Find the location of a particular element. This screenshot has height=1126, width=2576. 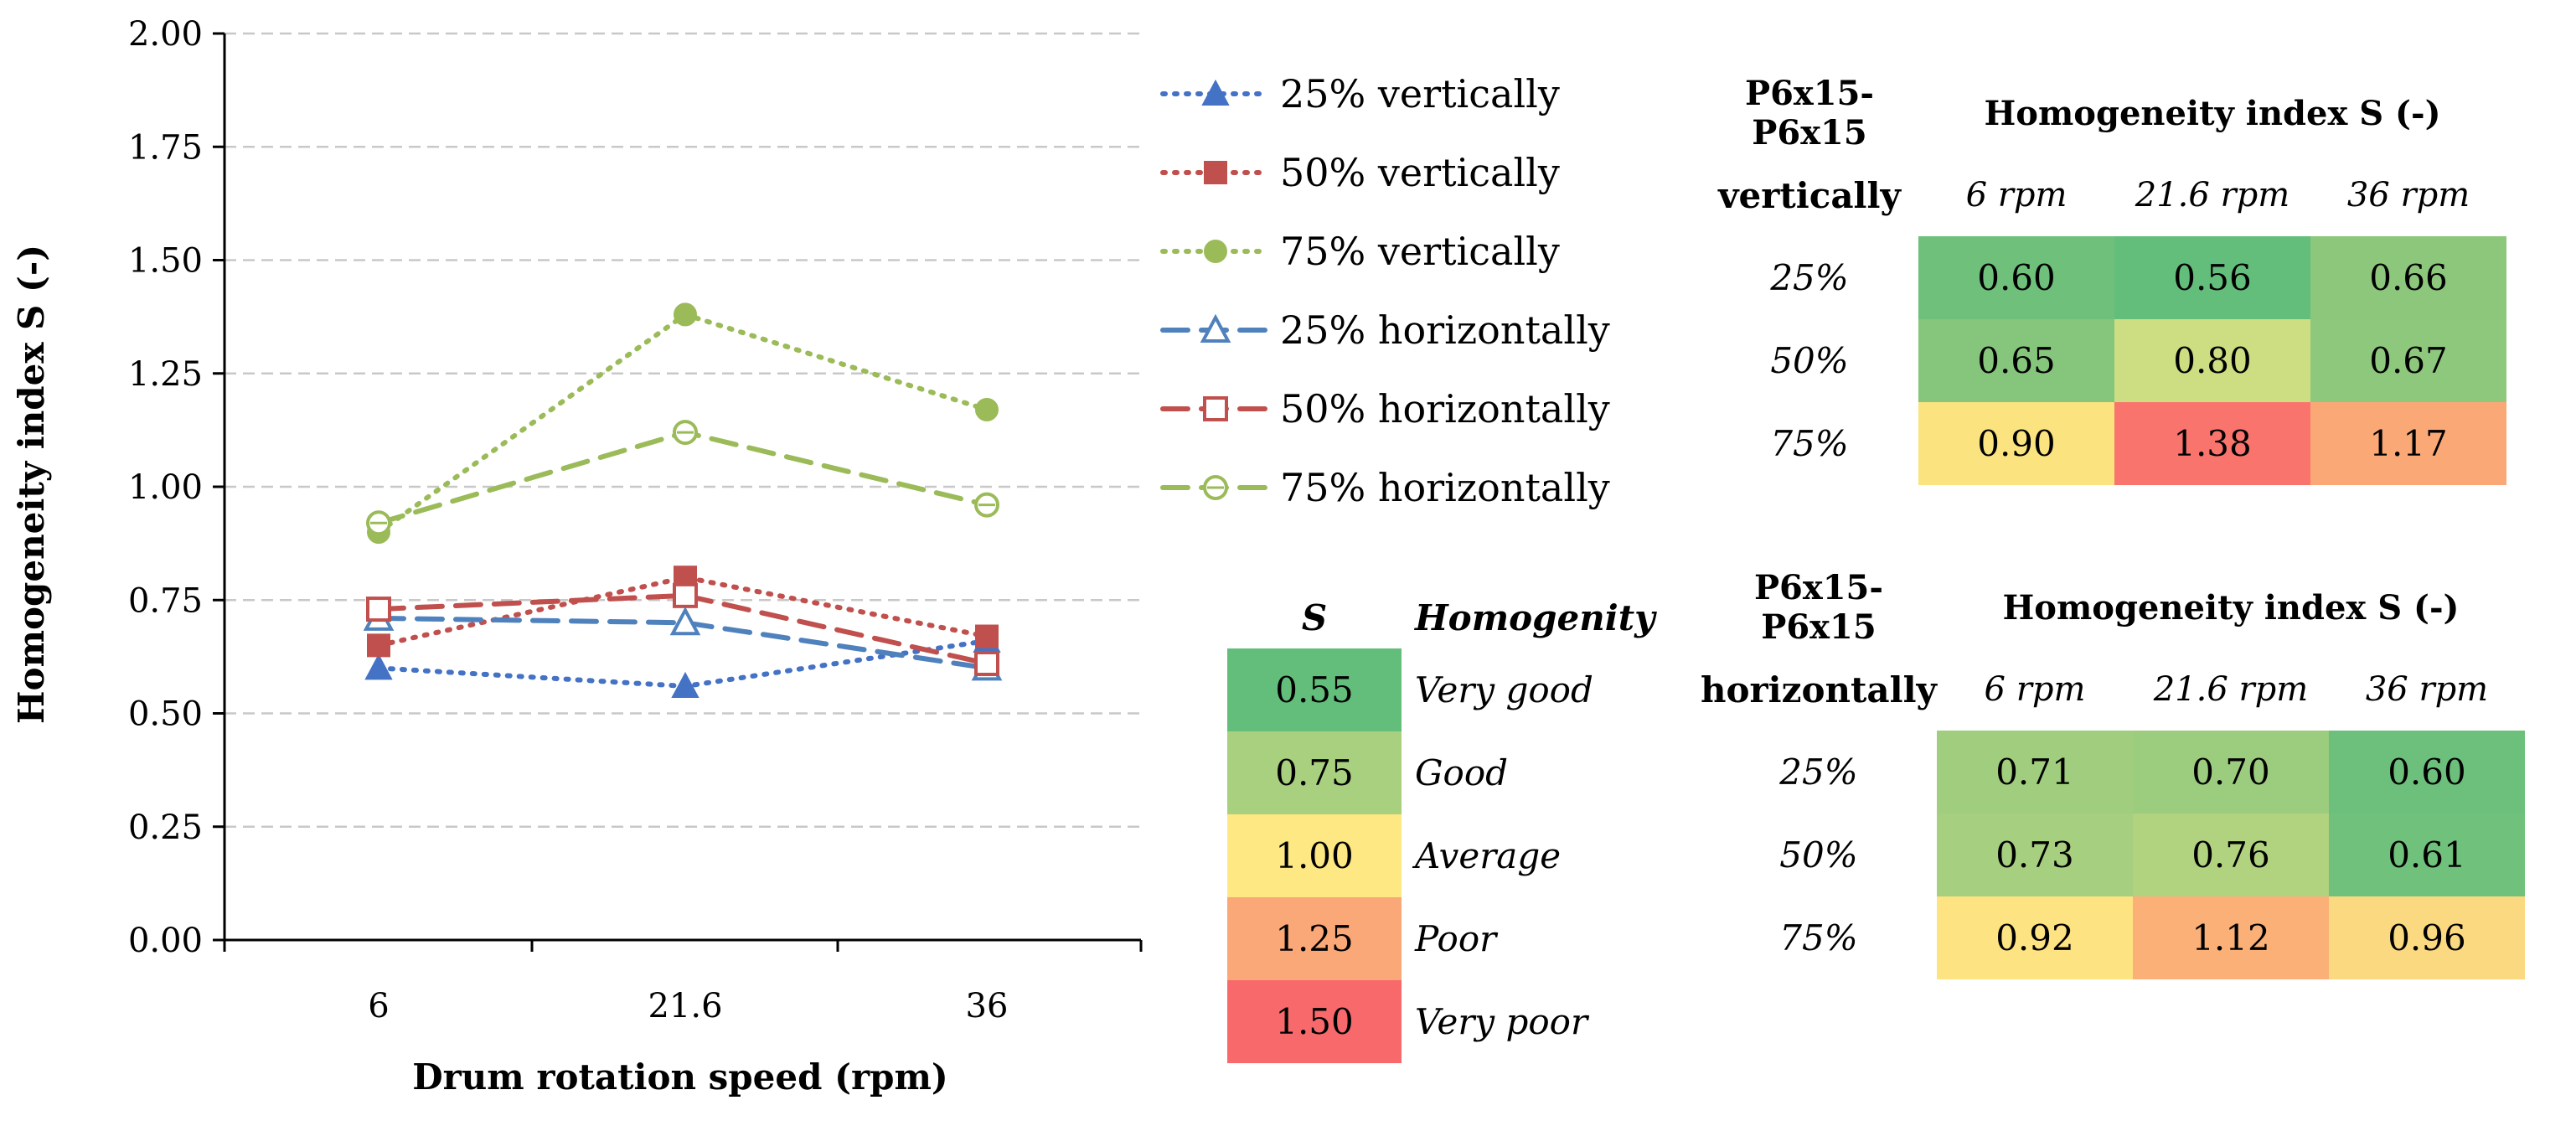

scale-row: 0.55 Very good is located at coordinates (1441, 689).